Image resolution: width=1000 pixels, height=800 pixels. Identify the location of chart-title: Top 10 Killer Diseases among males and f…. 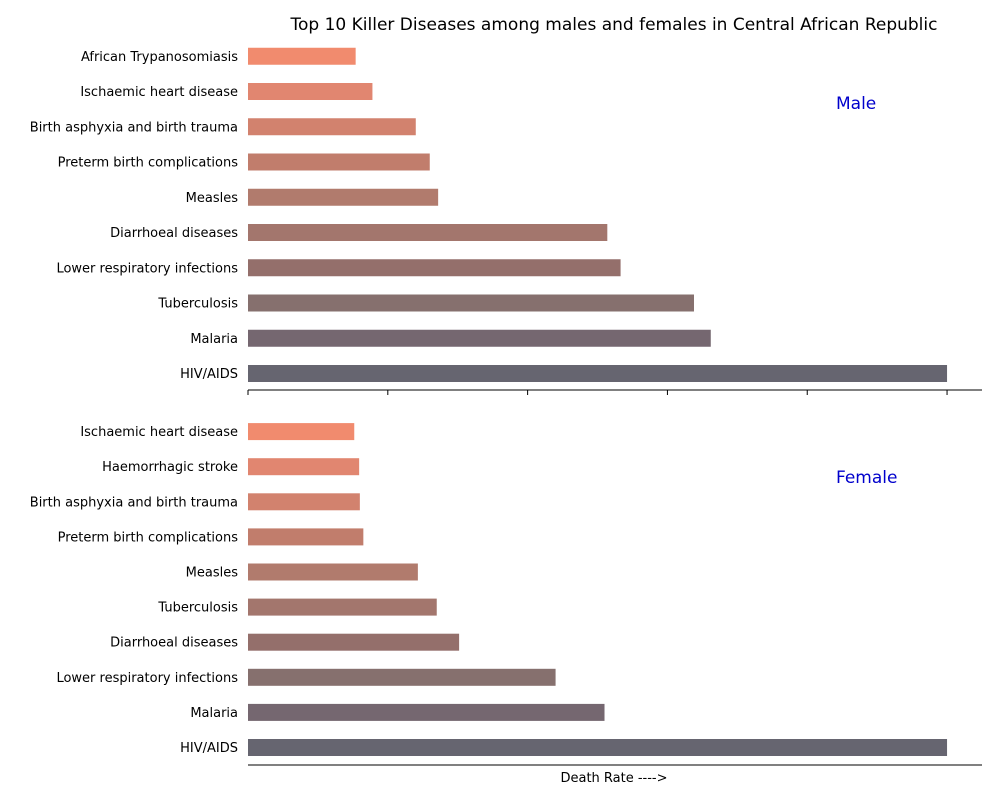
(614, 25).